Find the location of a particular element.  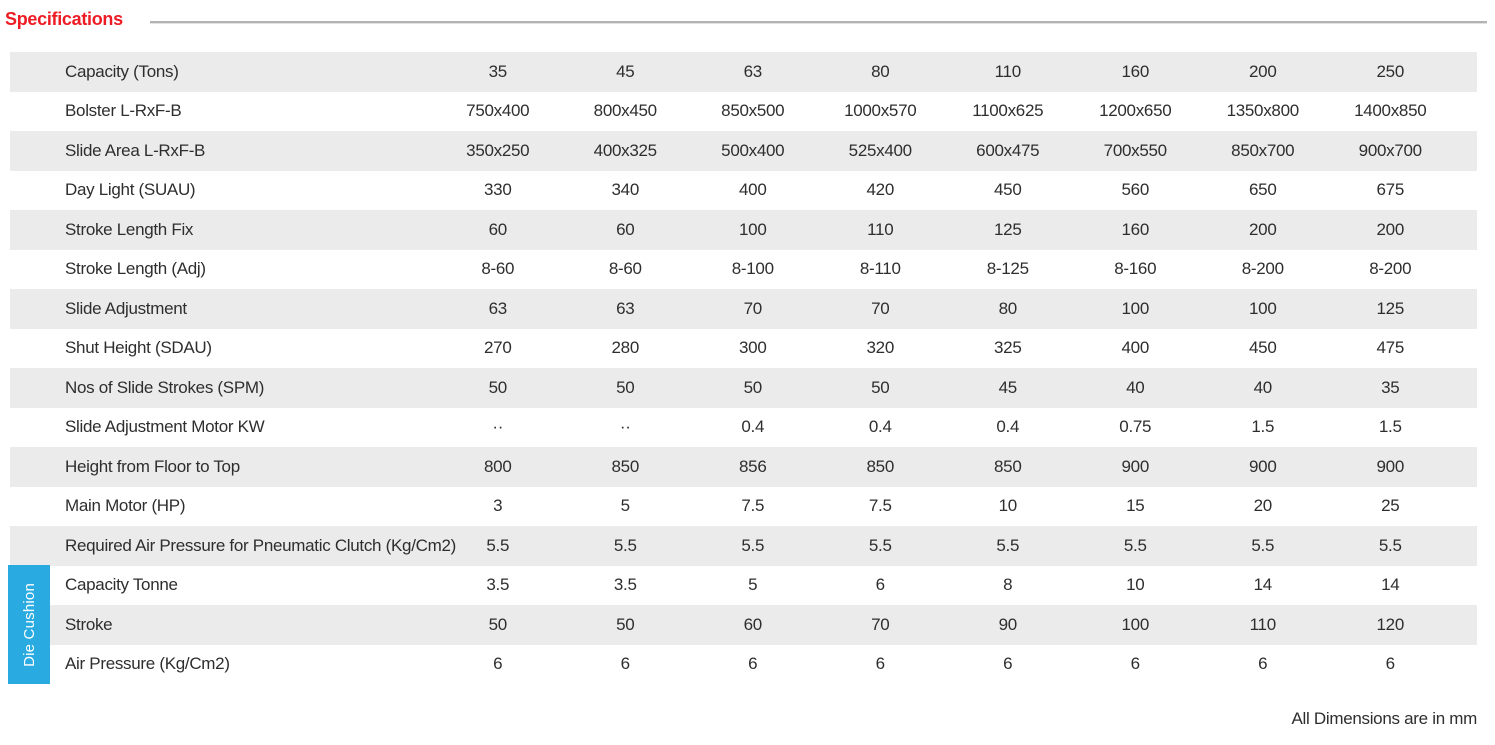

spec-value-cell: 325 is located at coordinates (1008, 348).